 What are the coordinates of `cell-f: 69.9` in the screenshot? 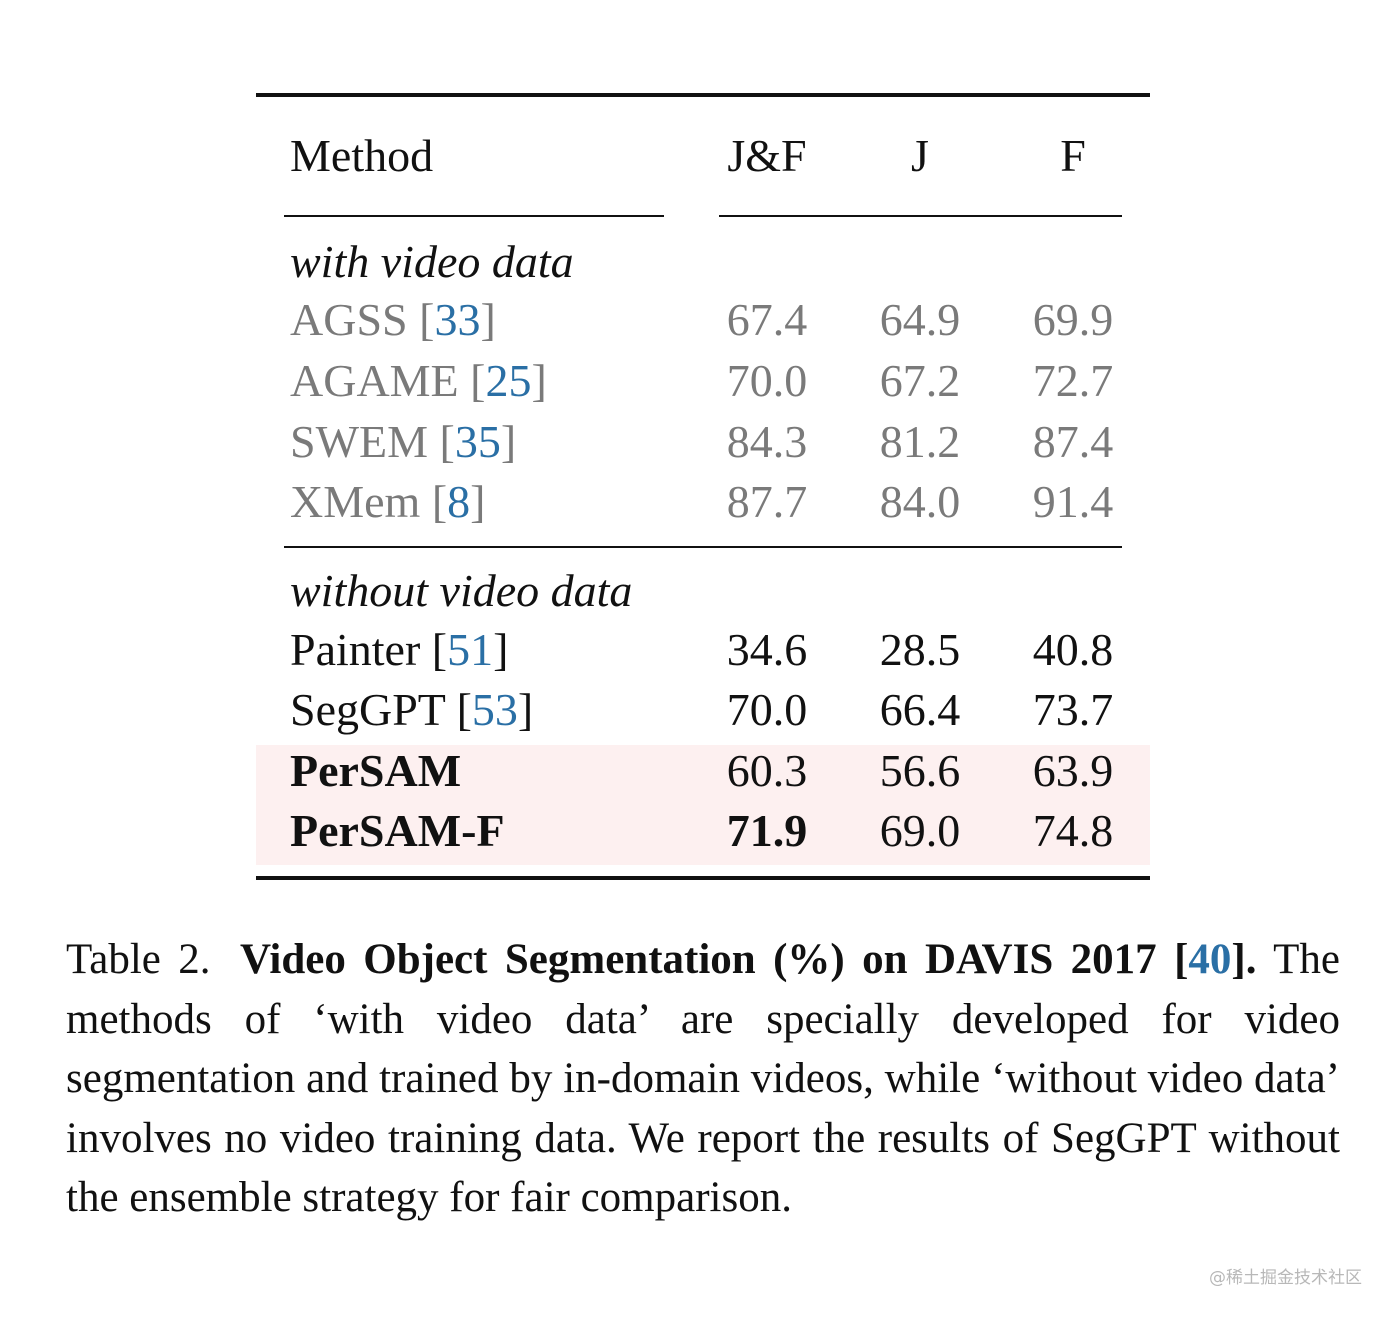 It's located at (1073, 319).